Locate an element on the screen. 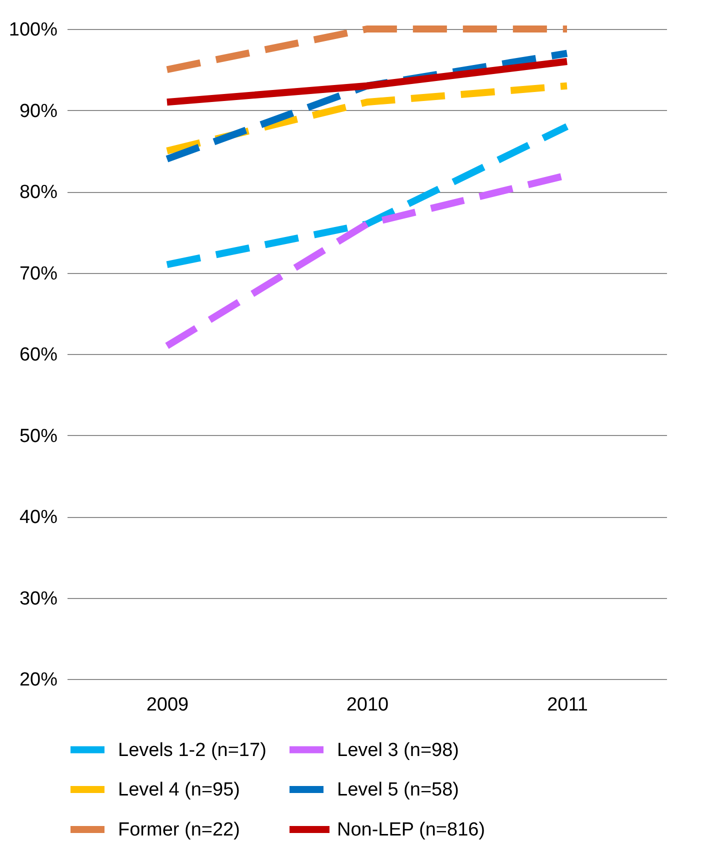 The width and height of the screenshot is (721, 864). y-tick-label: 80% is located at coordinates (38, 192).